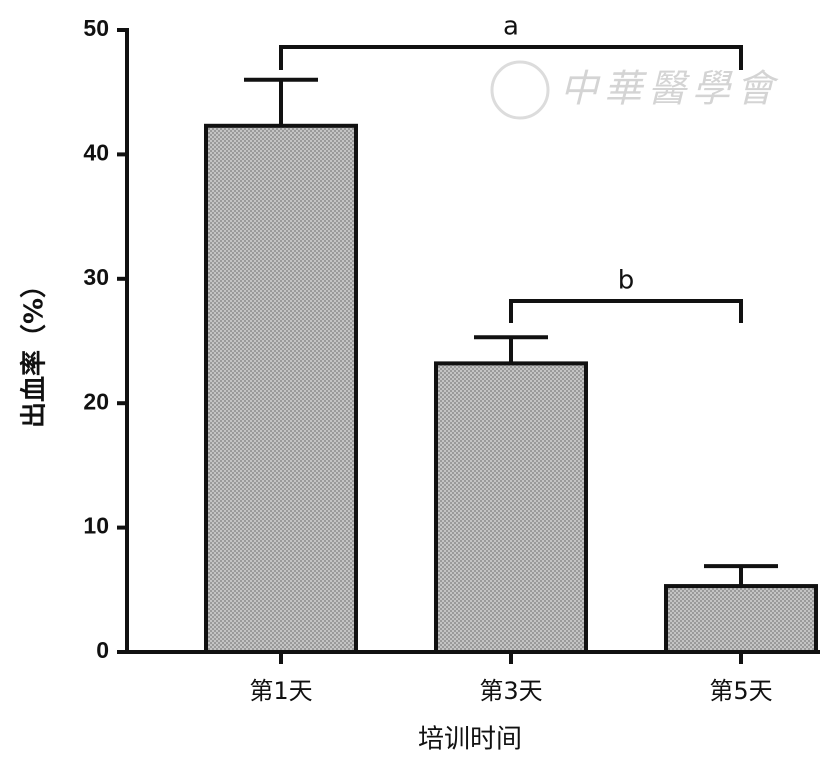  Describe the element at coordinates (96, 526) in the screenshot. I see `y-tick-label: 10` at that location.